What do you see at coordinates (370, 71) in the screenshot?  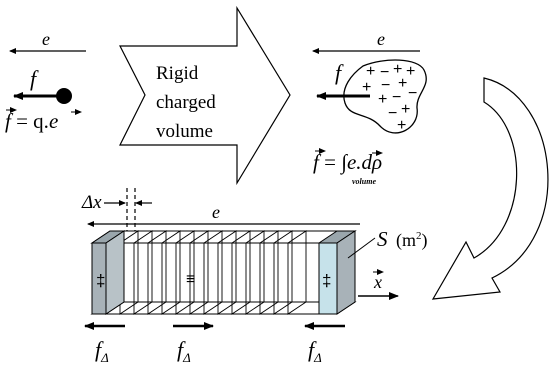 I see `blob-charge-1: +` at bounding box center [370, 71].